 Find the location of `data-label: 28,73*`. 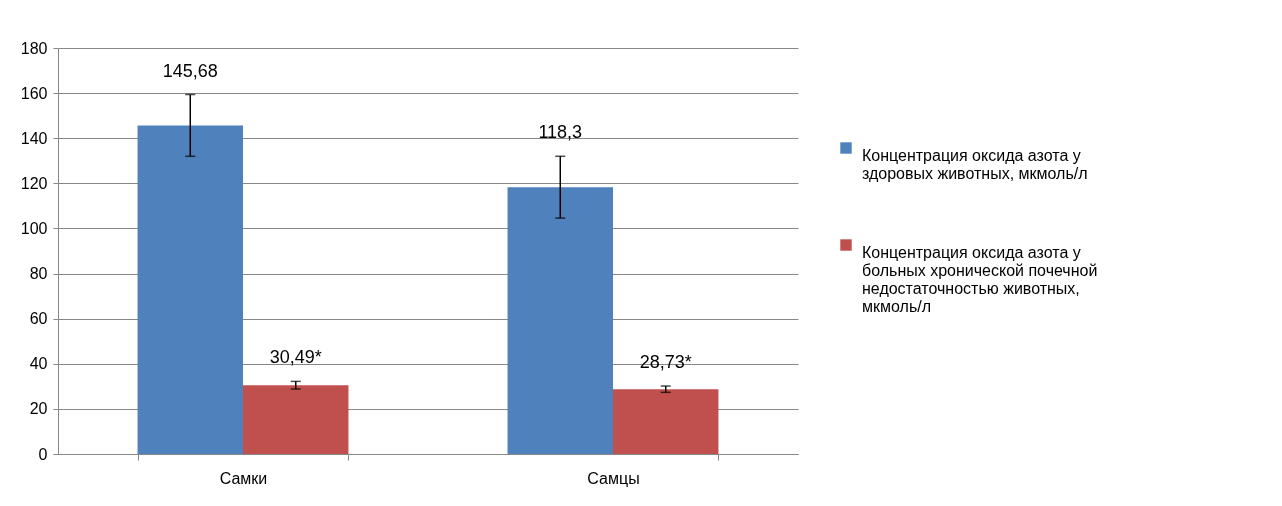

data-label: 28,73* is located at coordinates (665, 362).